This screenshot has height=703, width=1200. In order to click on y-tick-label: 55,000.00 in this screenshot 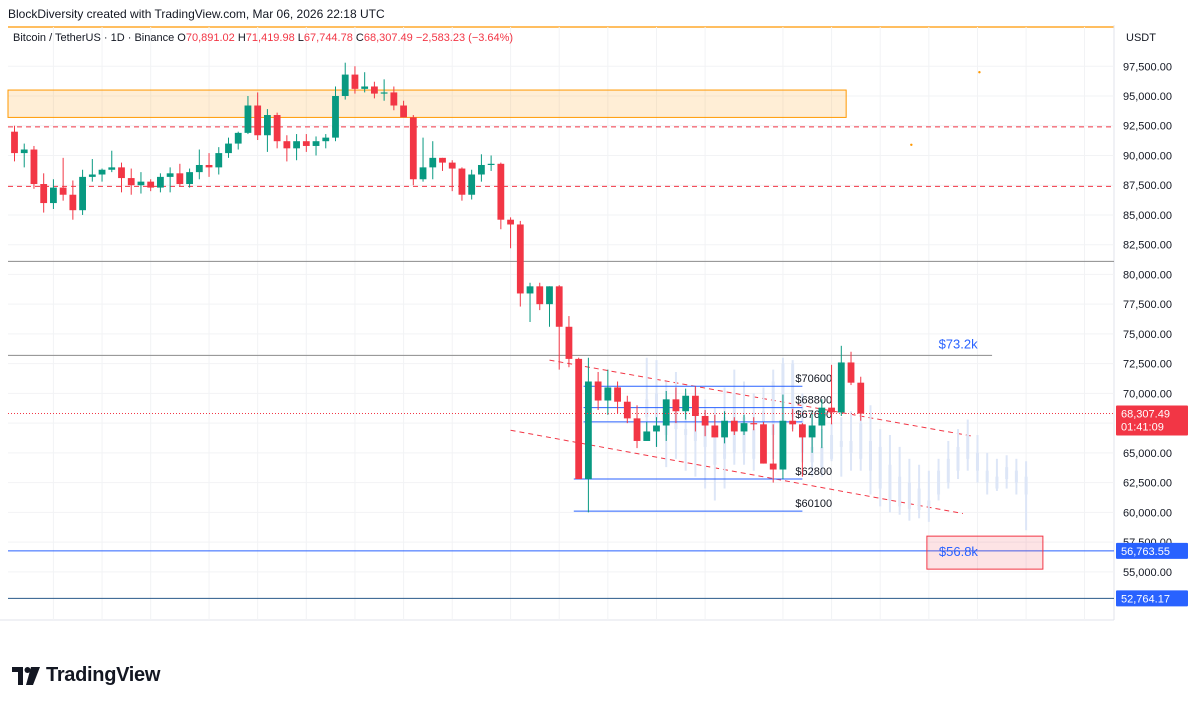, I will do `click(1147, 573)`.